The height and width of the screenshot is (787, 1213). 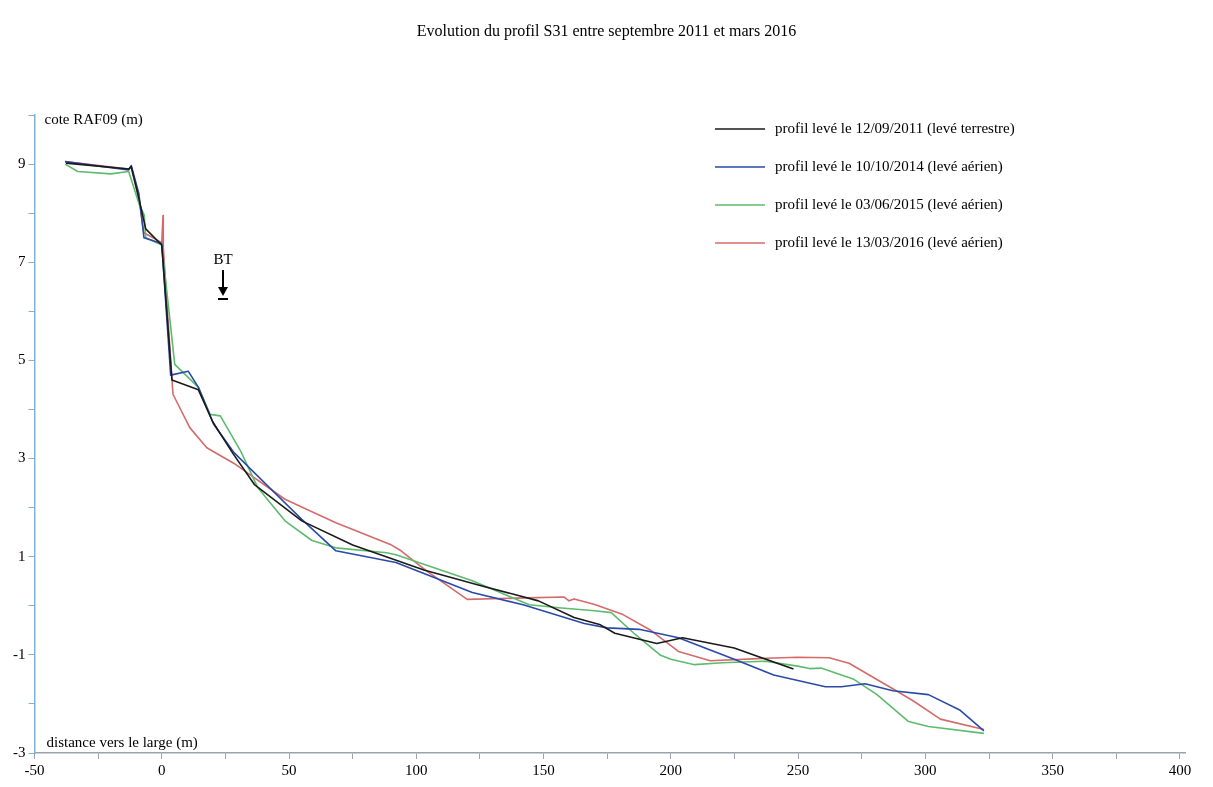 What do you see at coordinates (289, 769) in the screenshot?
I see `x-tick-label: 50` at bounding box center [289, 769].